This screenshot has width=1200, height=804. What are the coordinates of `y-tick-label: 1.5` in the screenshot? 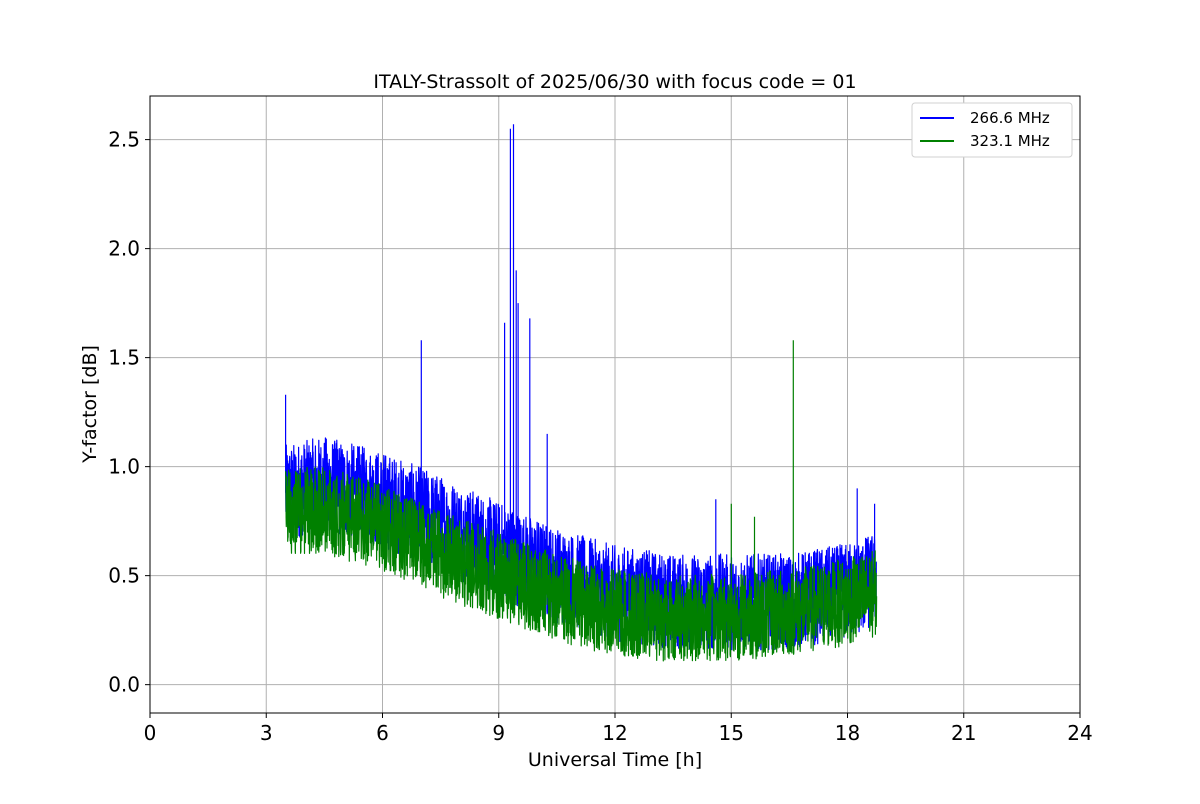 It's located at (124, 358).